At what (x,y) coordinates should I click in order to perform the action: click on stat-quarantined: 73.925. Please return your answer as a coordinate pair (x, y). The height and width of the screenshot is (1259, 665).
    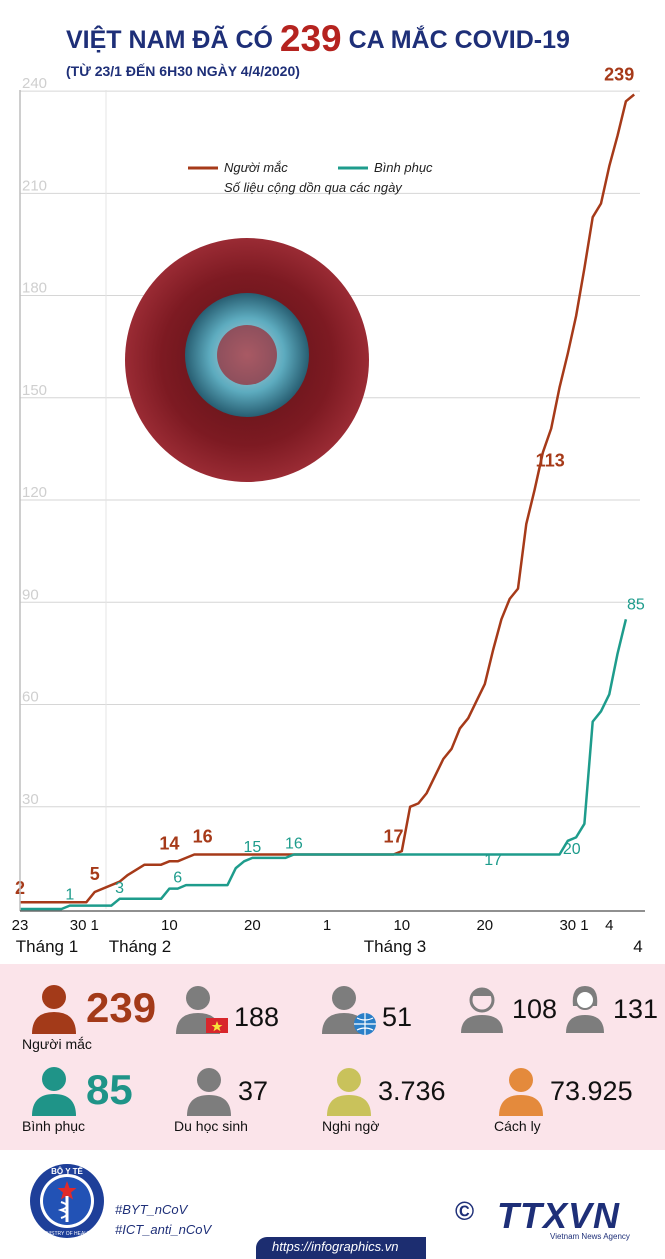
    Looking at the image, I should click on (565, 1091).